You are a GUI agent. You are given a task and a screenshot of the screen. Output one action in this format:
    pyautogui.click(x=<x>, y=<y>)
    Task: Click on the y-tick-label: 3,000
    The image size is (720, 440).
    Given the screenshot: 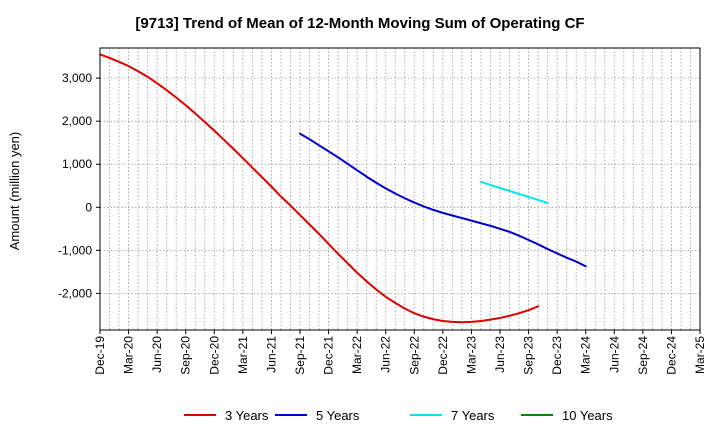 What is the action you would take?
    pyautogui.click(x=77, y=78)
    